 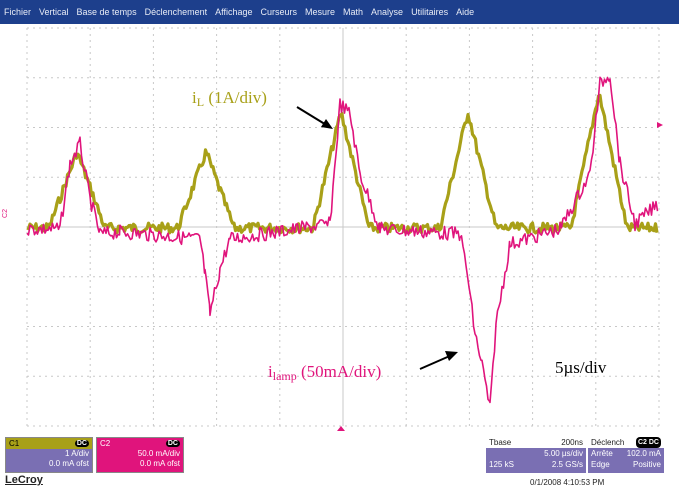 I want to click on menu-base-de-temps: Base de temps, so click(x=106, y=12).